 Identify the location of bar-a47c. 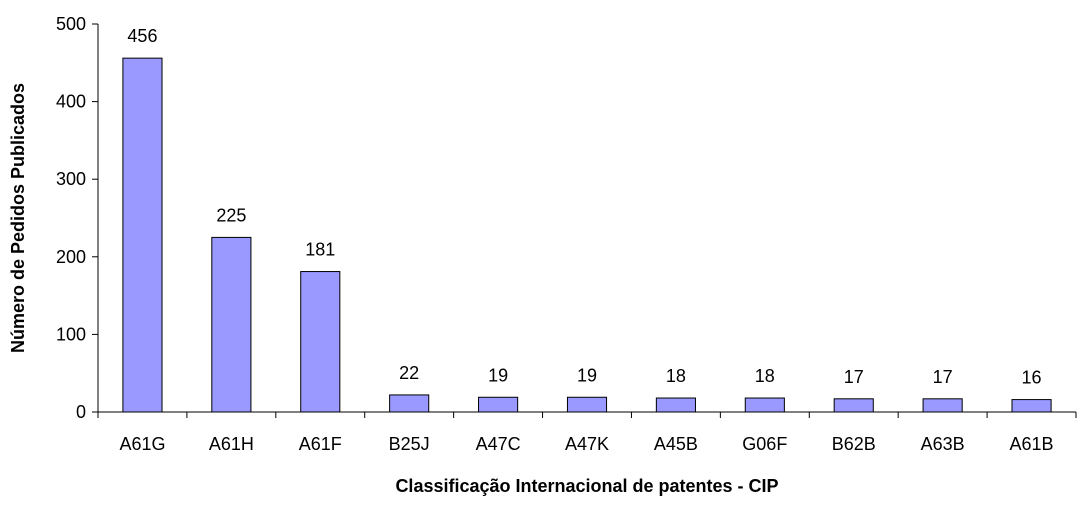
(498, 404).